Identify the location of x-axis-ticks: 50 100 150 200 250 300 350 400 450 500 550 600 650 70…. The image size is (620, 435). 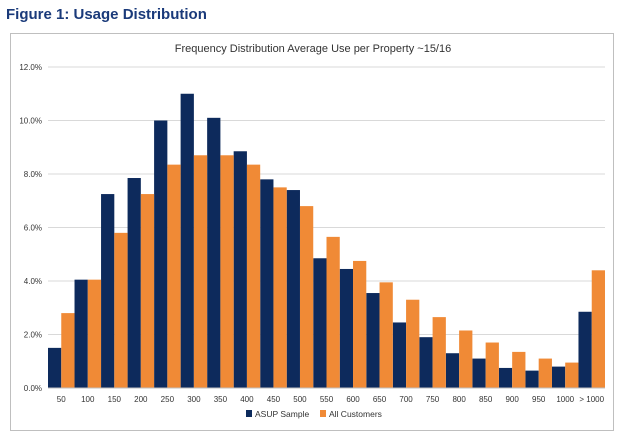
(331, 399).